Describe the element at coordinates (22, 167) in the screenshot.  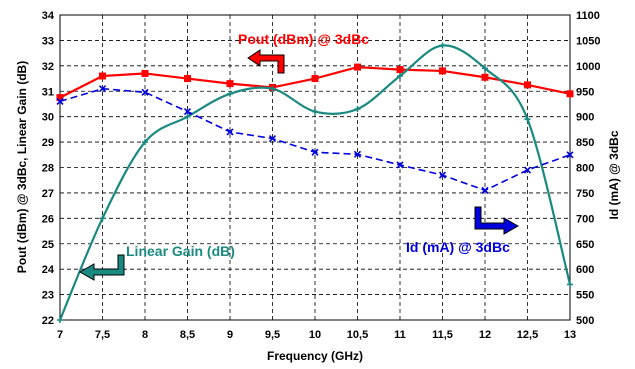
I see `y-left-axis-title: Pout (dBm) @ 3dBc, Linear Gain (dB)` at that location.